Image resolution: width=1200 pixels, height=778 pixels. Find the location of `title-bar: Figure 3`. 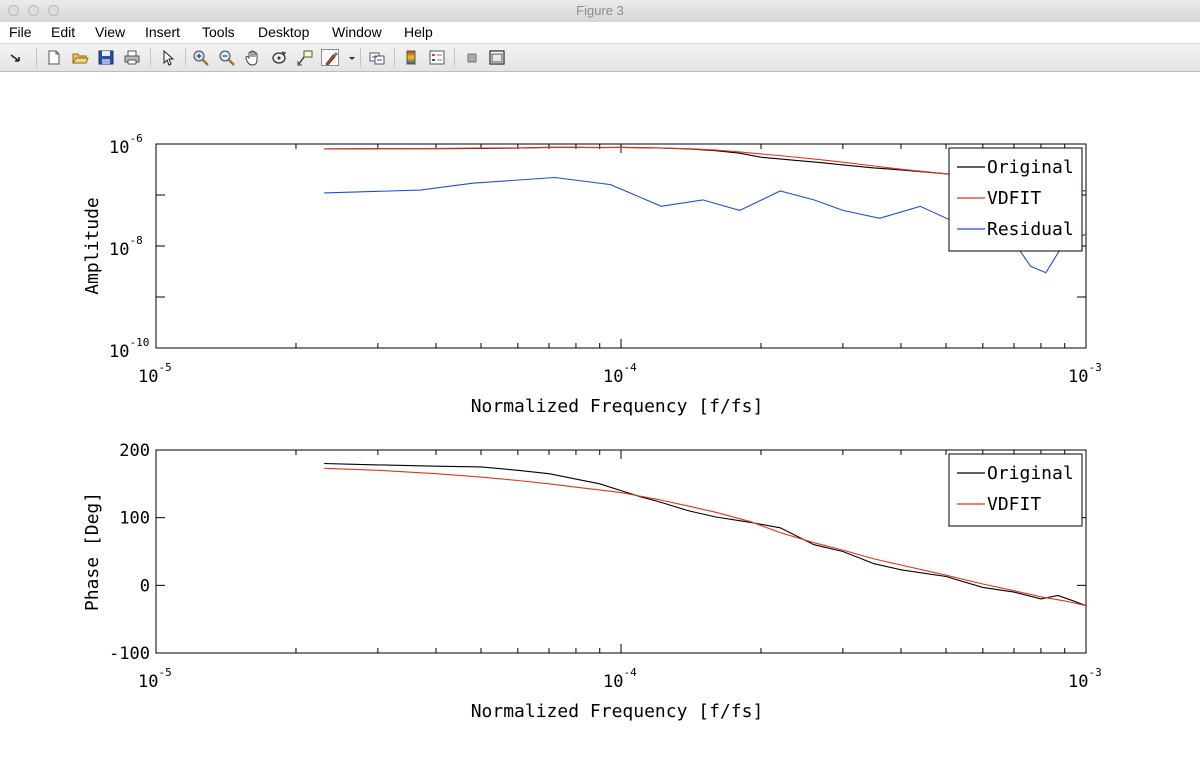

title-bar: Figure 3 is located at coordinates (600, 11).